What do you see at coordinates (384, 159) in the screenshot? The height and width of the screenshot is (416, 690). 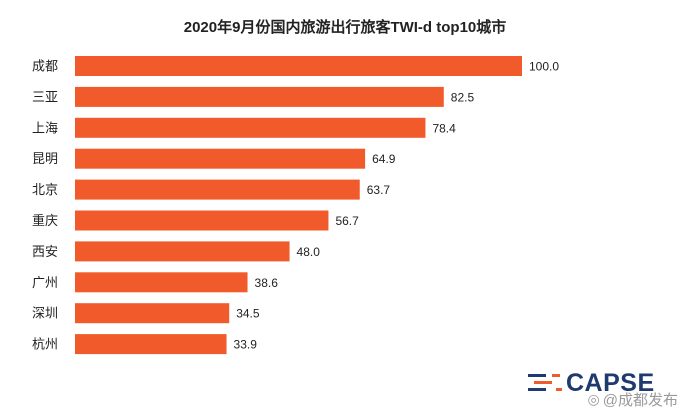 I see `value-label: 64.9` at bounding box center [384, 159].